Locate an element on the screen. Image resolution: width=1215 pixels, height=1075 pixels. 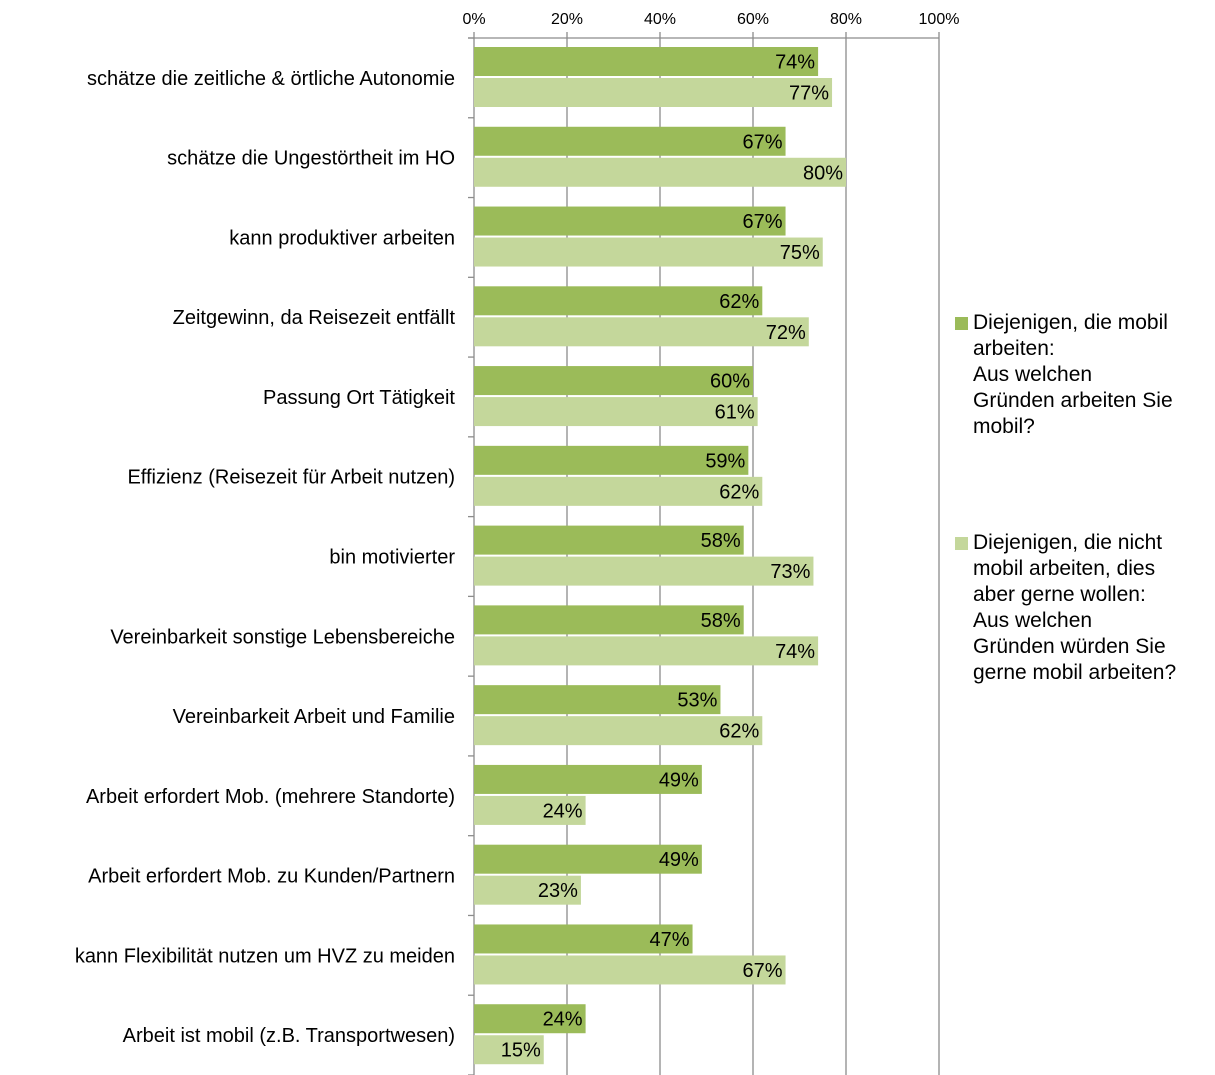
bar-series2-vereinbarkeit-sonstige-lebensbereiche is located at coordinates (646, 651).